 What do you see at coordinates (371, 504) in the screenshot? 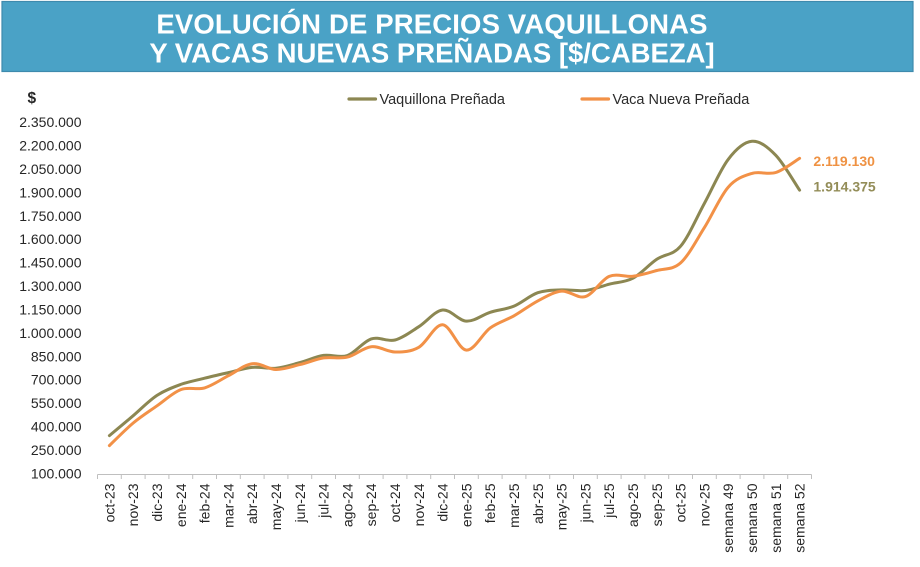
I see `svg-text: sep-24` at bounding box center [371, 504].